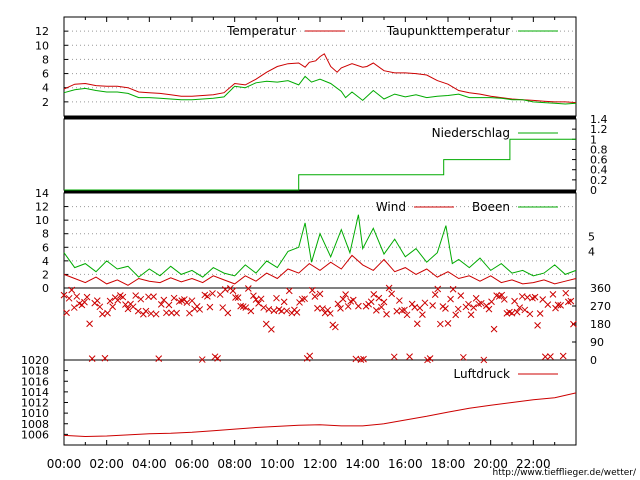 This screenshot has height=480, width=640. I want to click on y-tick-label: 1012, so click(35, 403).